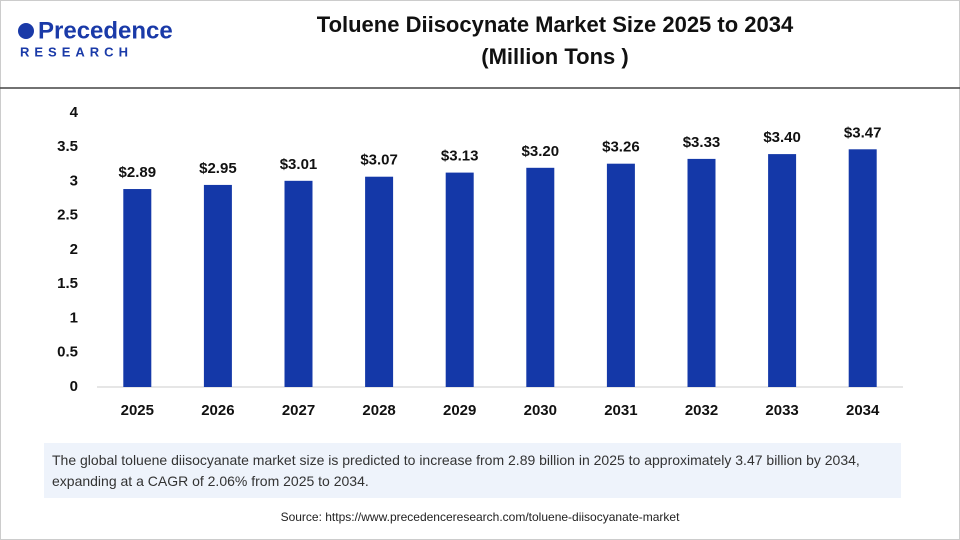 Image resolution: width=960 pixels, height=540 pixels. What do you see at coordinates (26, 31) in the screenshot?
I see `logo-icon` at bounding box center [26, 31].